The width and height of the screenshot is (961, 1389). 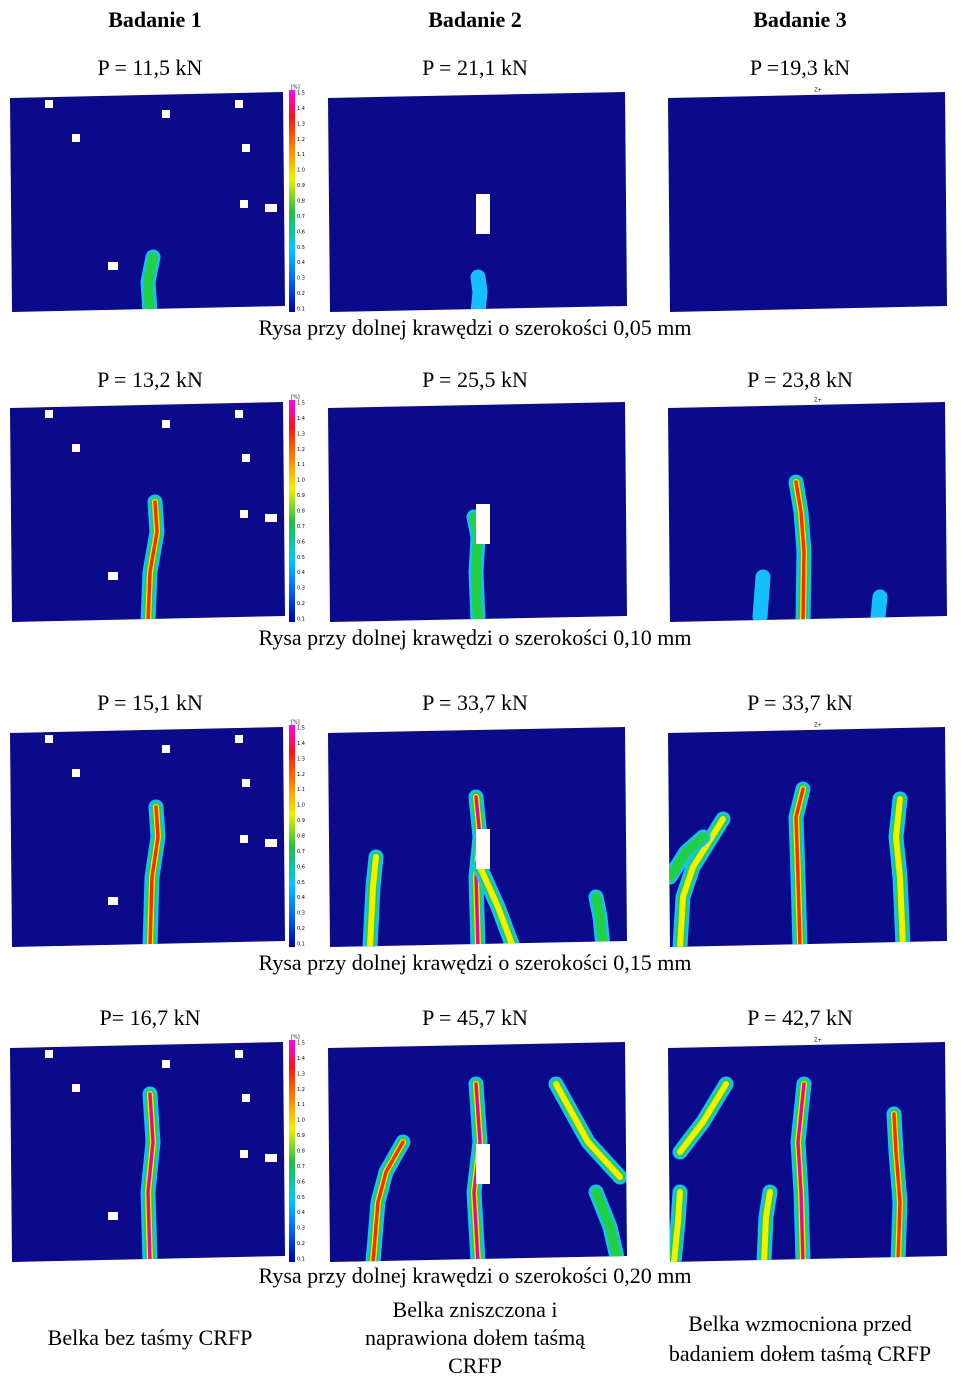 I want to click on colorbar-tick: 0.7, so click(x=301, y=1167).